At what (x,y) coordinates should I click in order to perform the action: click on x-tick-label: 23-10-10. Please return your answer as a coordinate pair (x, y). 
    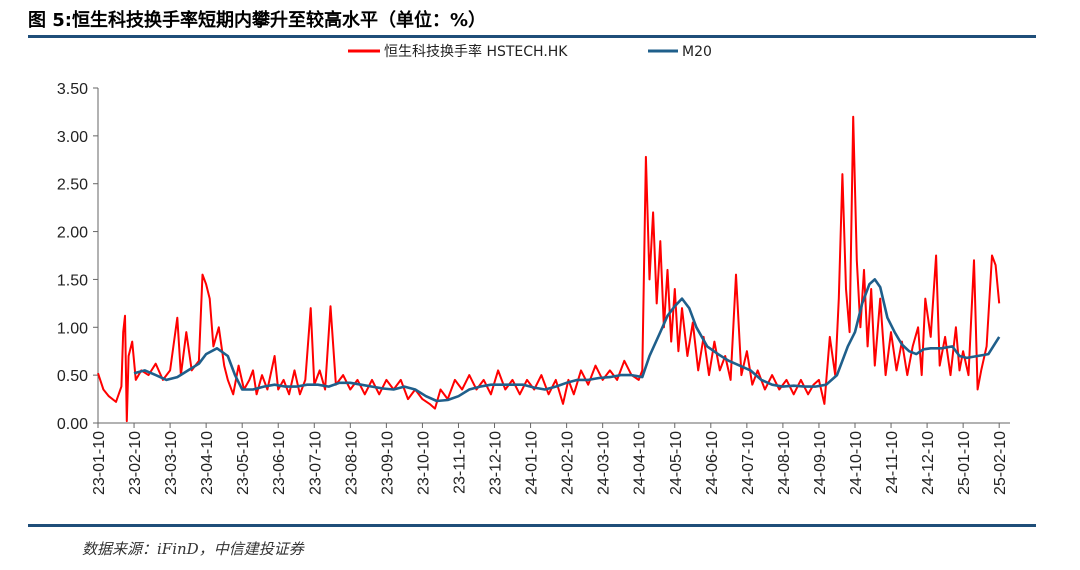
    Looking at the image, I should click on (423, 463).